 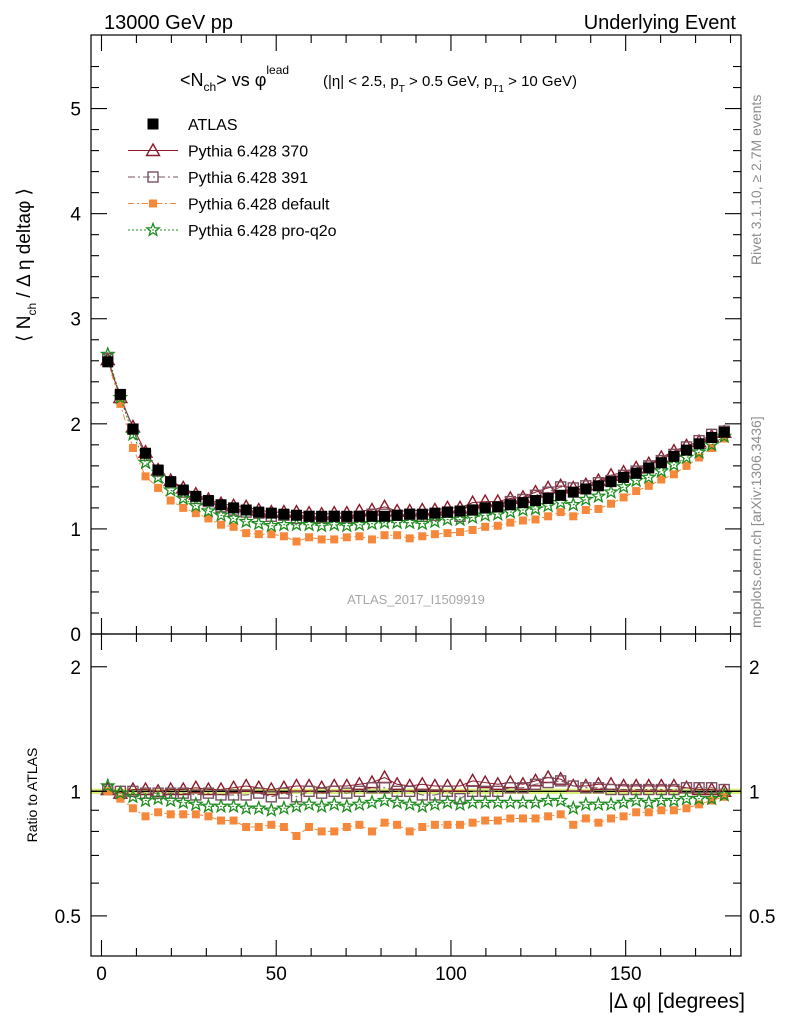 I want to click on y-tick-label-ratio: 0.5, so click(x=68, y=917).